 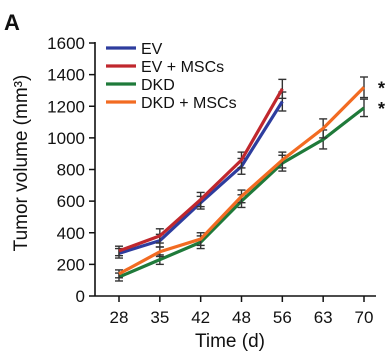 I want to click on y-tick-label: 1400, so click(x=66, y=75).